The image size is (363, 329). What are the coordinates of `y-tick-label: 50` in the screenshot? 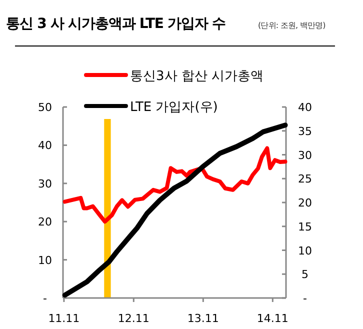 It's located at (45, 107).